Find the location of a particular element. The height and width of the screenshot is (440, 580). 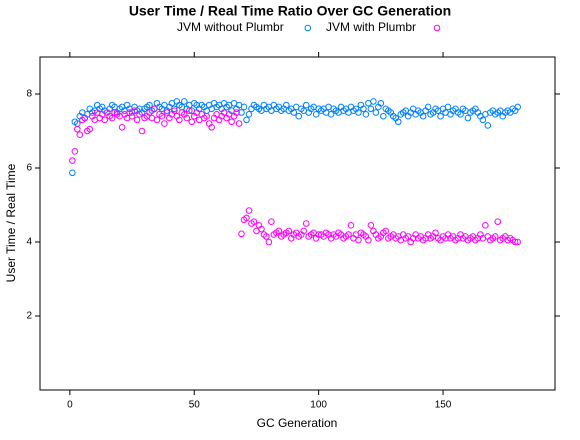

x-tick-label: 0 is located at coordinates (70, 405).